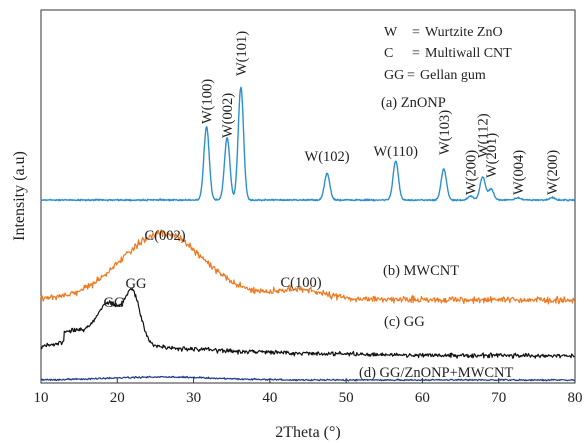 Image resolution: width=587 pixels, height=443 pixels. Describe the element at coordinates (575, 398) in the screenshot. I see `x-tick-label: 80` at that location.